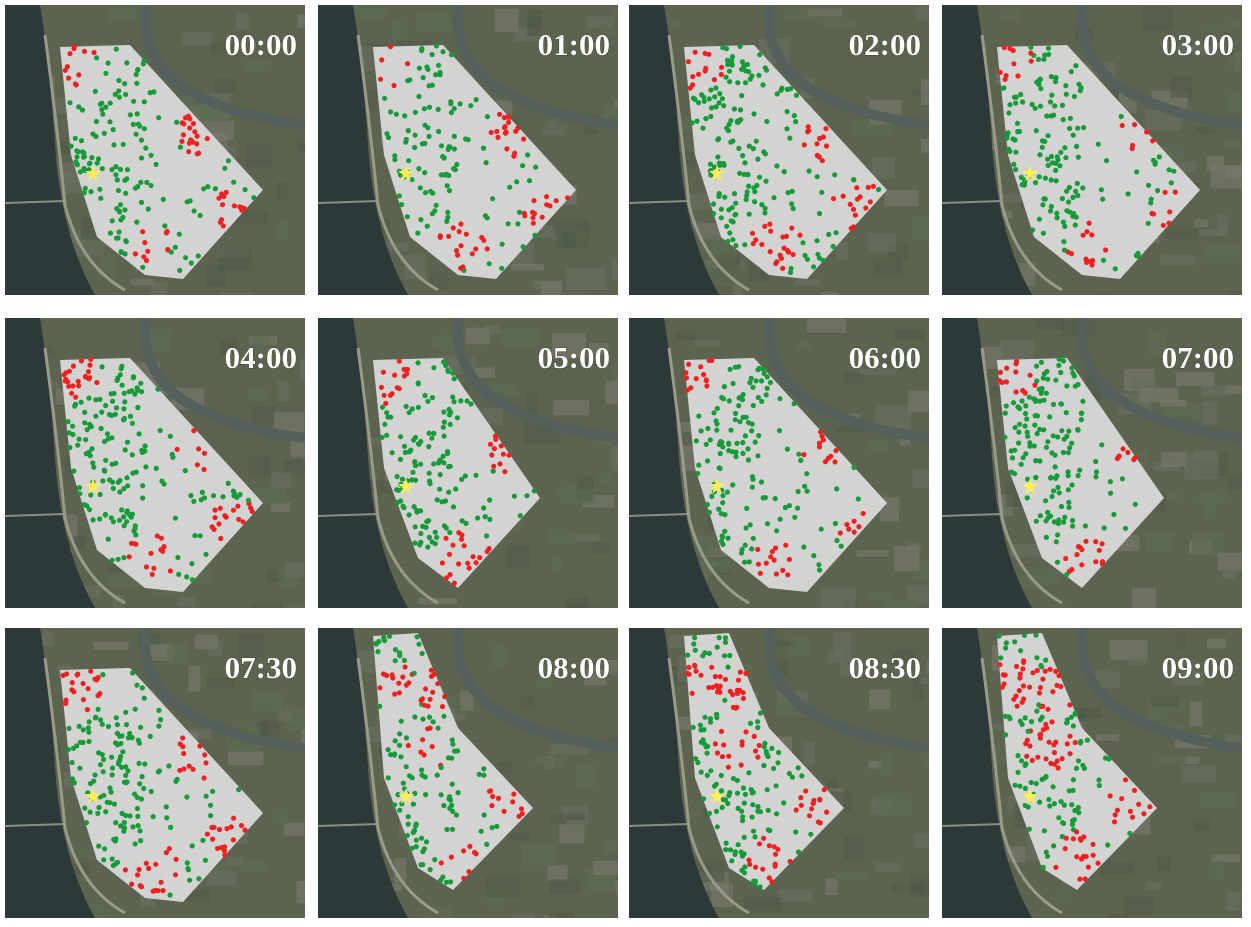  Describe the element at coordinates (397, 786) in the screenshot. I see `shore` at that location.